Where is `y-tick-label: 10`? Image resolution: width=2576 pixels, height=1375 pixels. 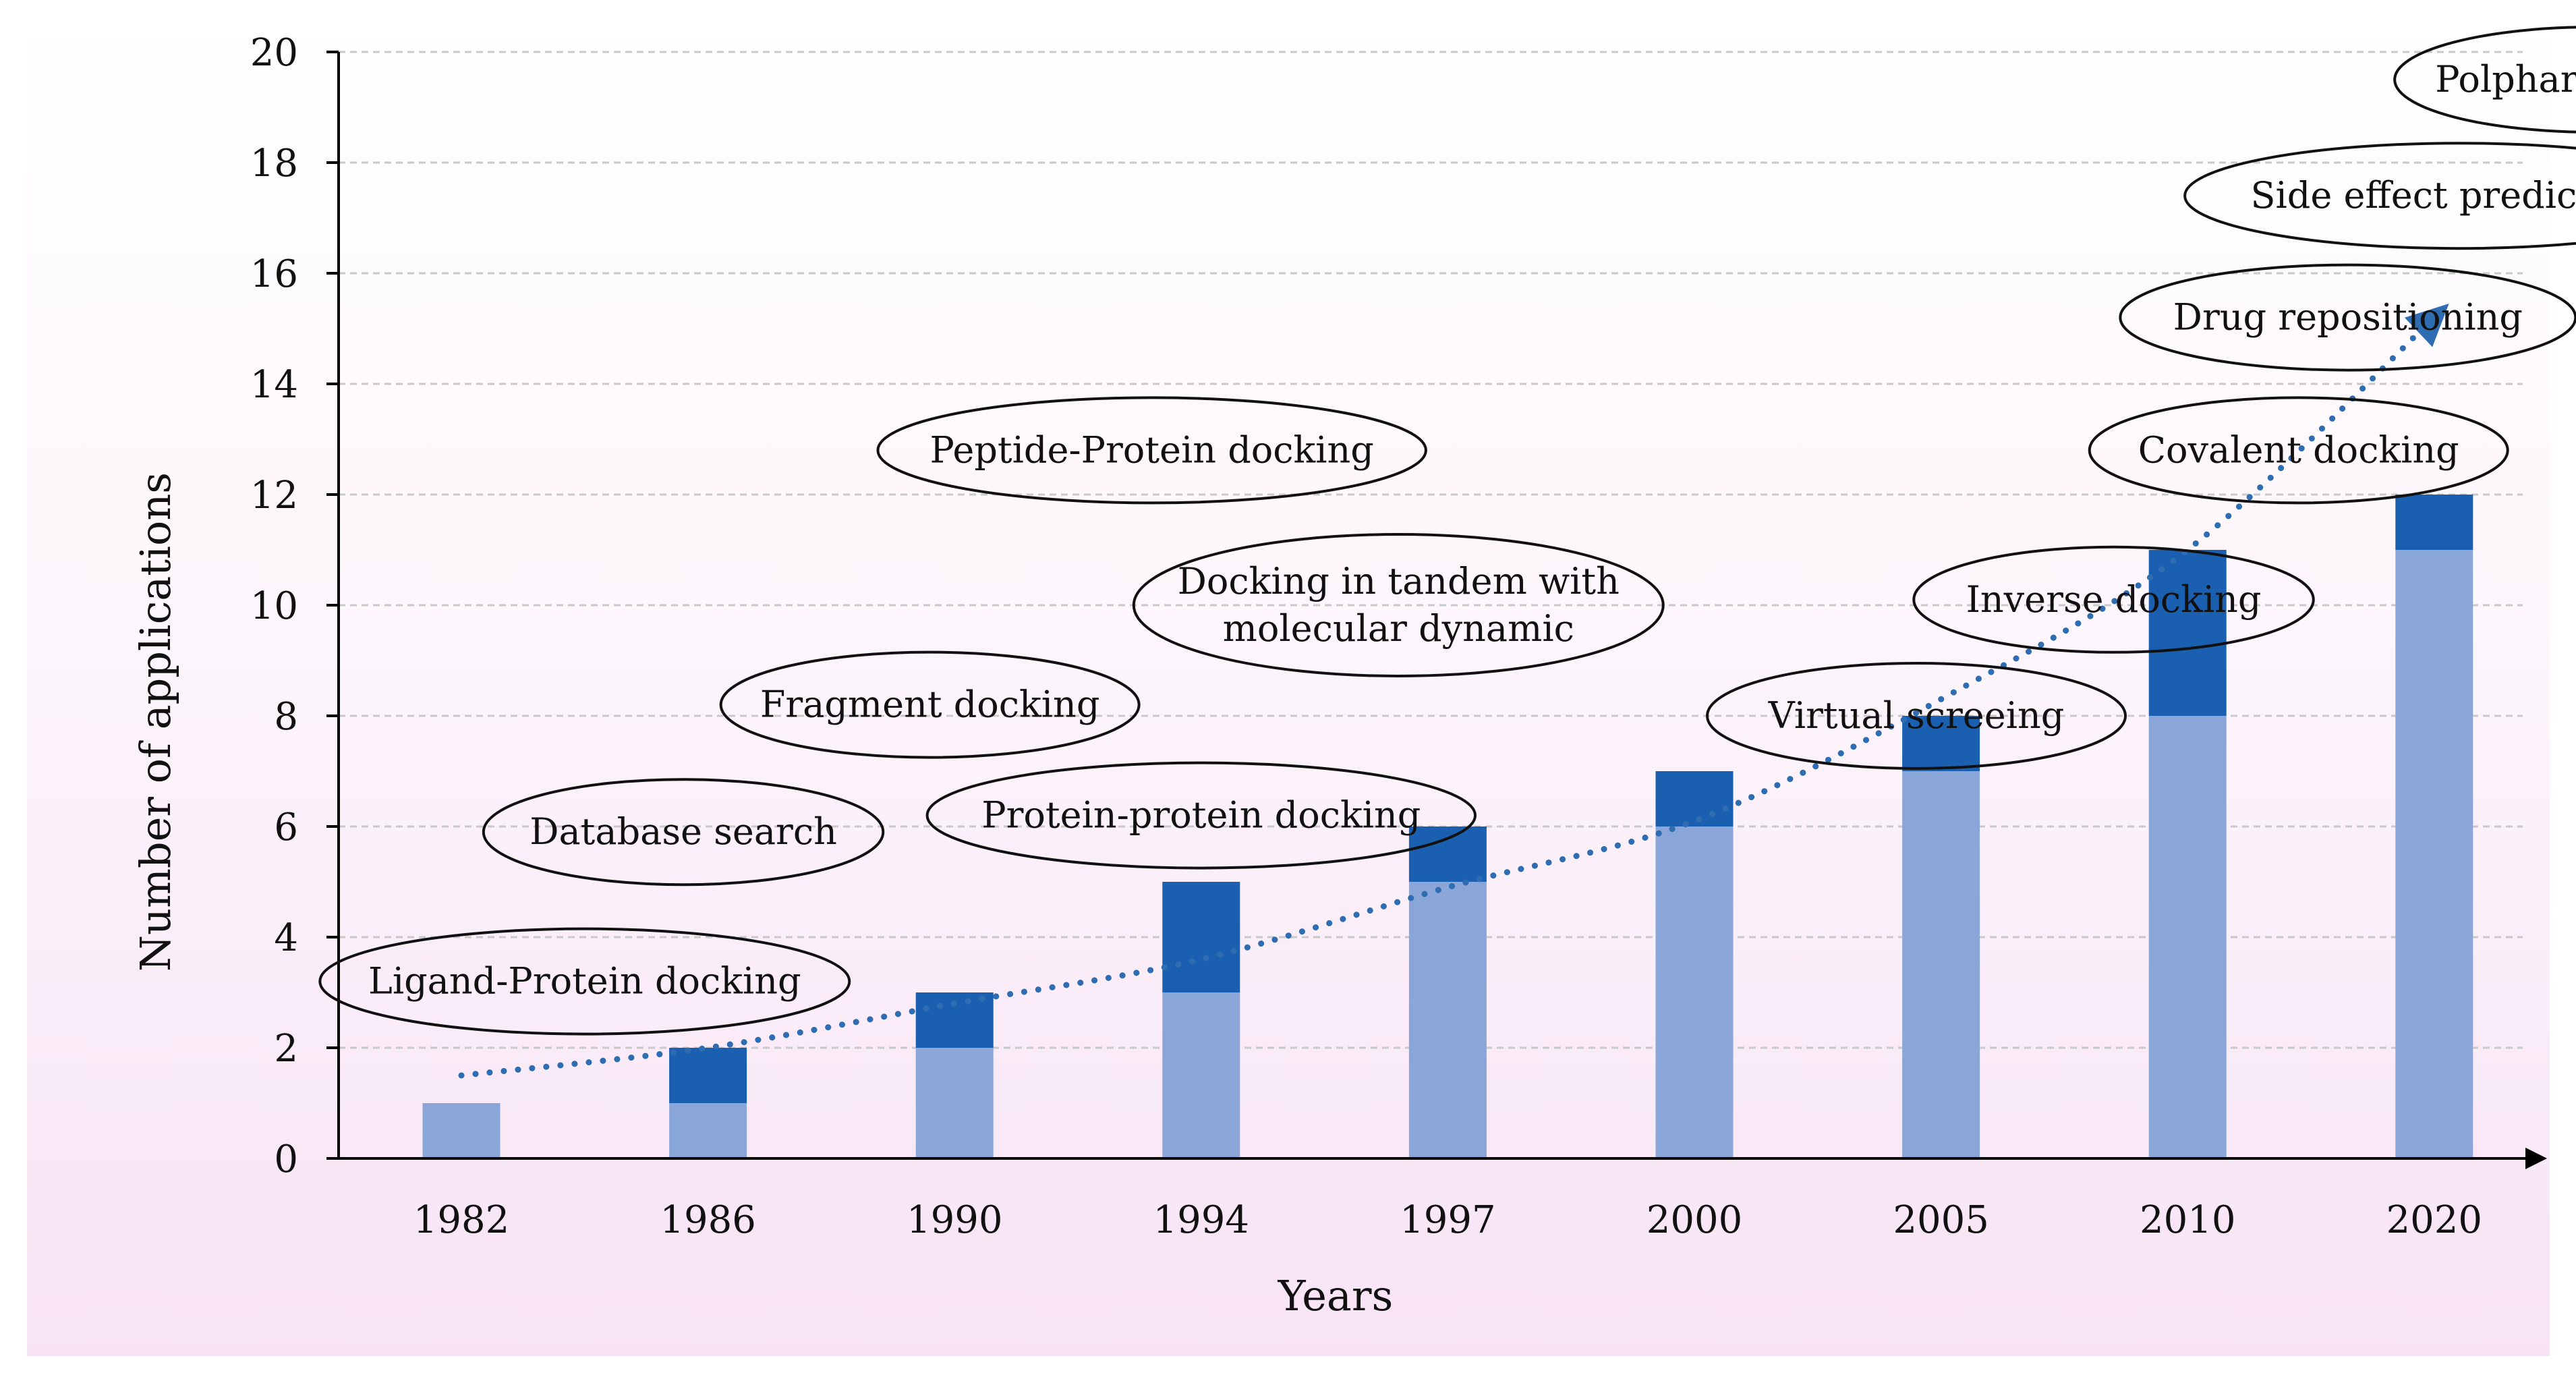 y-tick-label: 10 is located at coordinates (274, 606).